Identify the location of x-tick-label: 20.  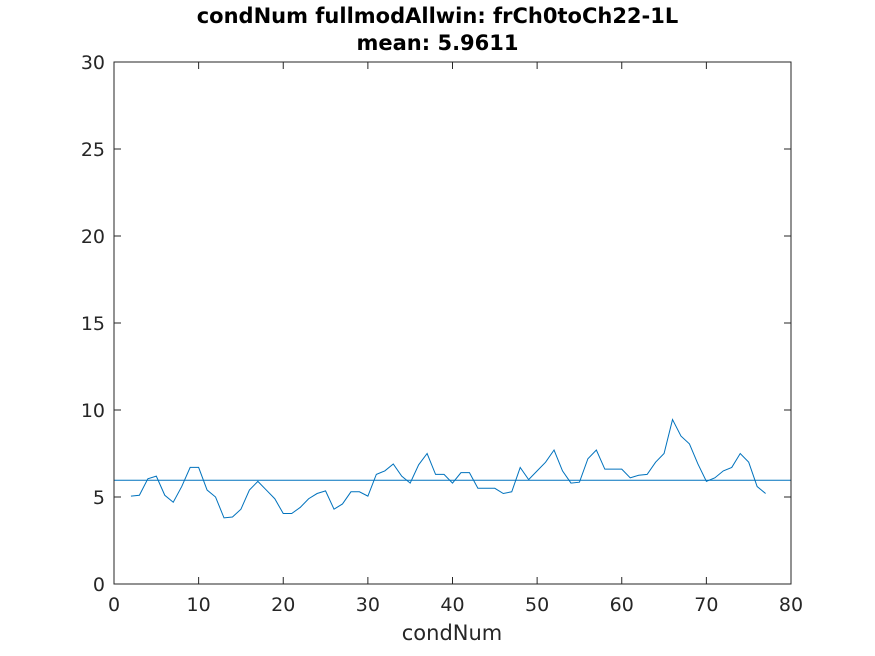
(283, 605).